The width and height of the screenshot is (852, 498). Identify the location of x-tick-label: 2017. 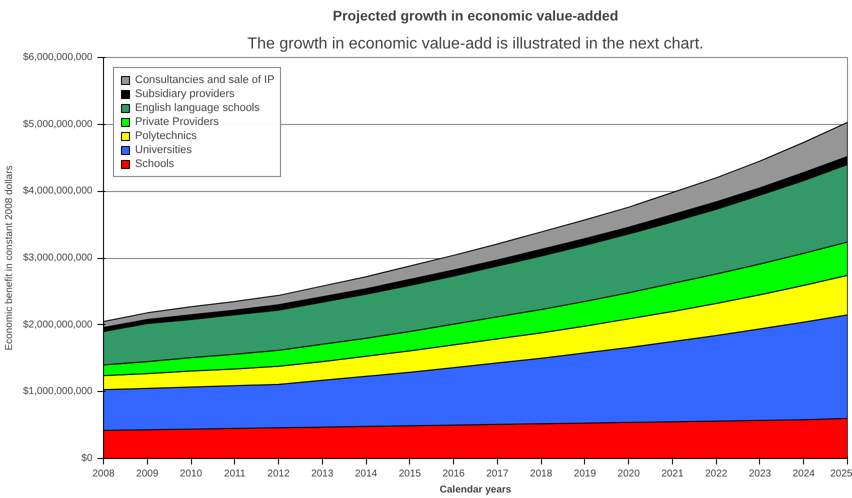
(497, 474).